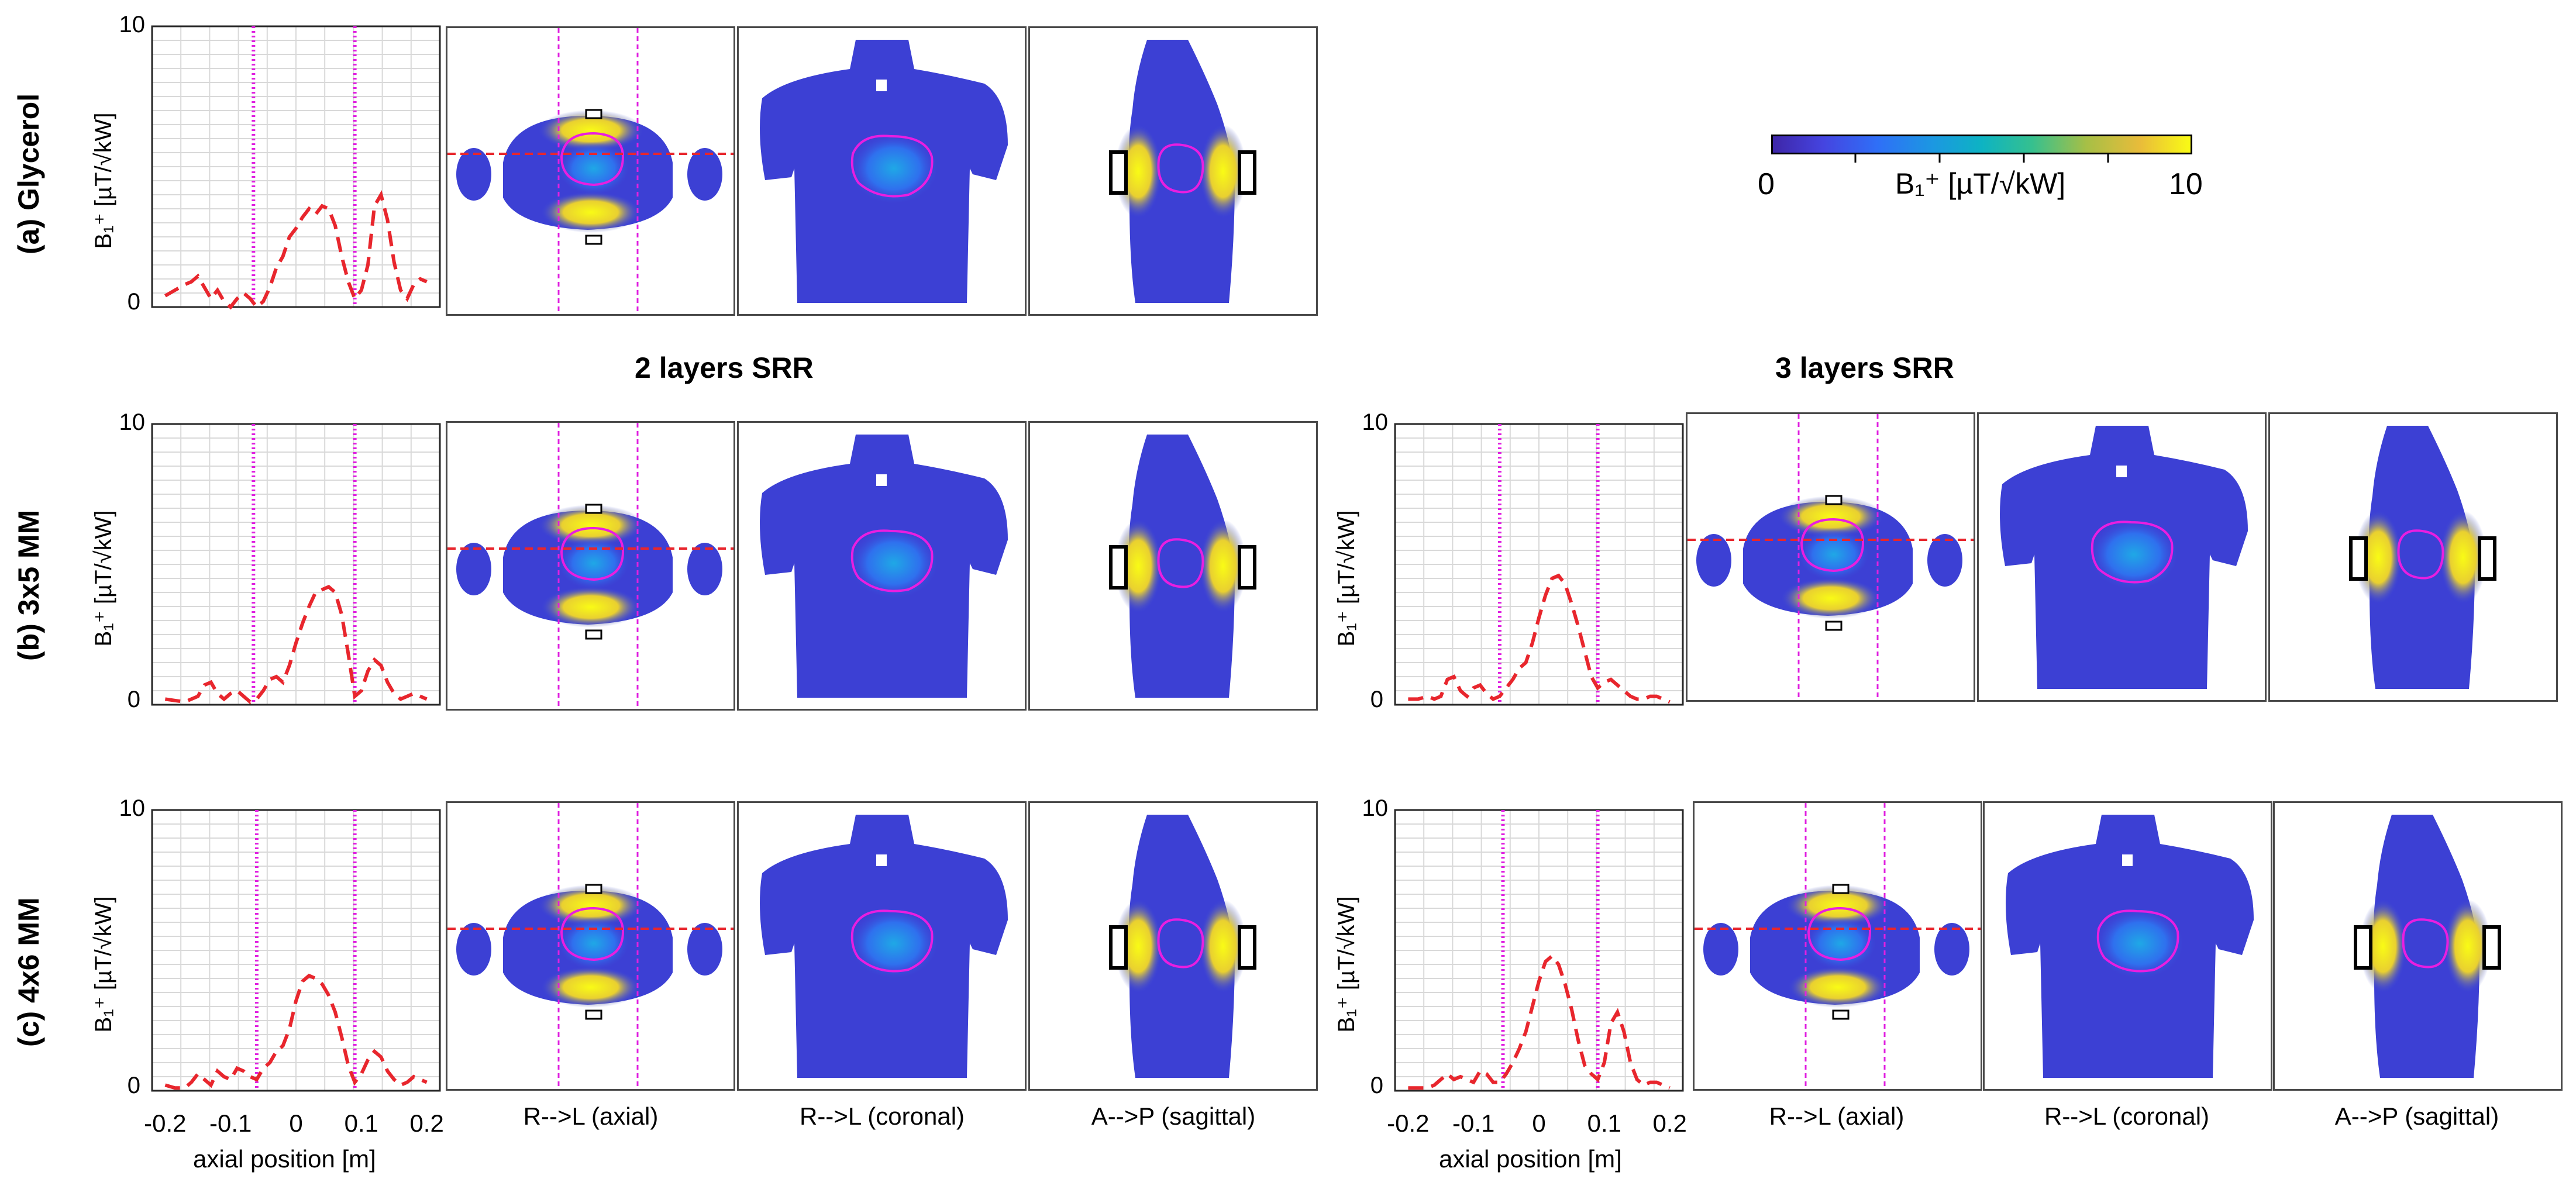 This screenshot has width=2576, height=1196. I want to click on coronal-map-glycerol, so click(882, 171).